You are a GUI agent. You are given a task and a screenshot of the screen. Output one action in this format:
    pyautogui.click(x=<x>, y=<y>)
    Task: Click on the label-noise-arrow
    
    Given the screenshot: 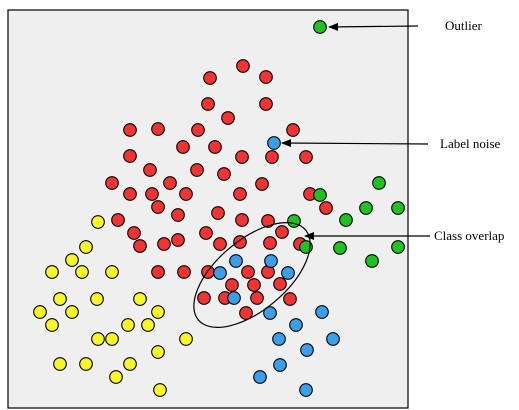 What is the action you would take?
    pyautogui.click(x=355, y=143)
    